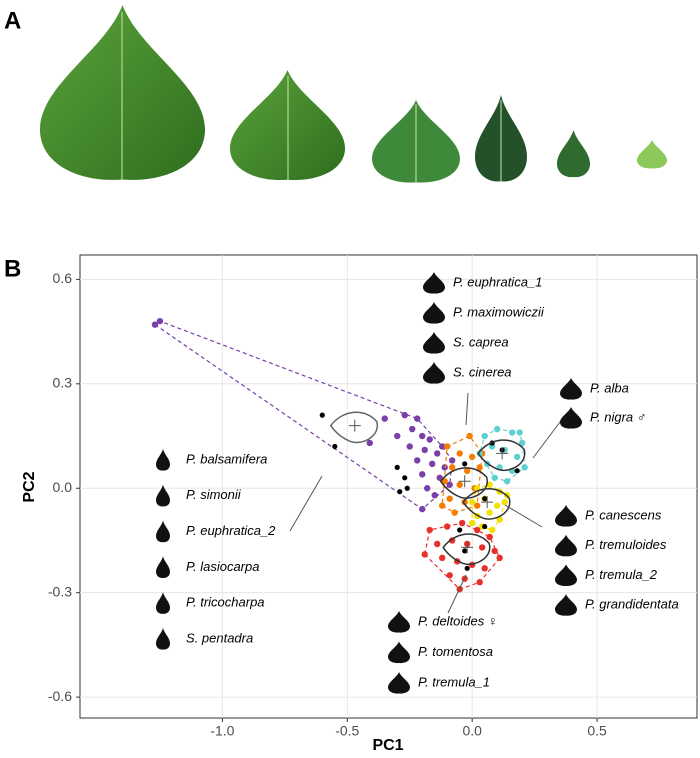  I want to click on annotation: P. deltoides ♀, so click(458, 620).